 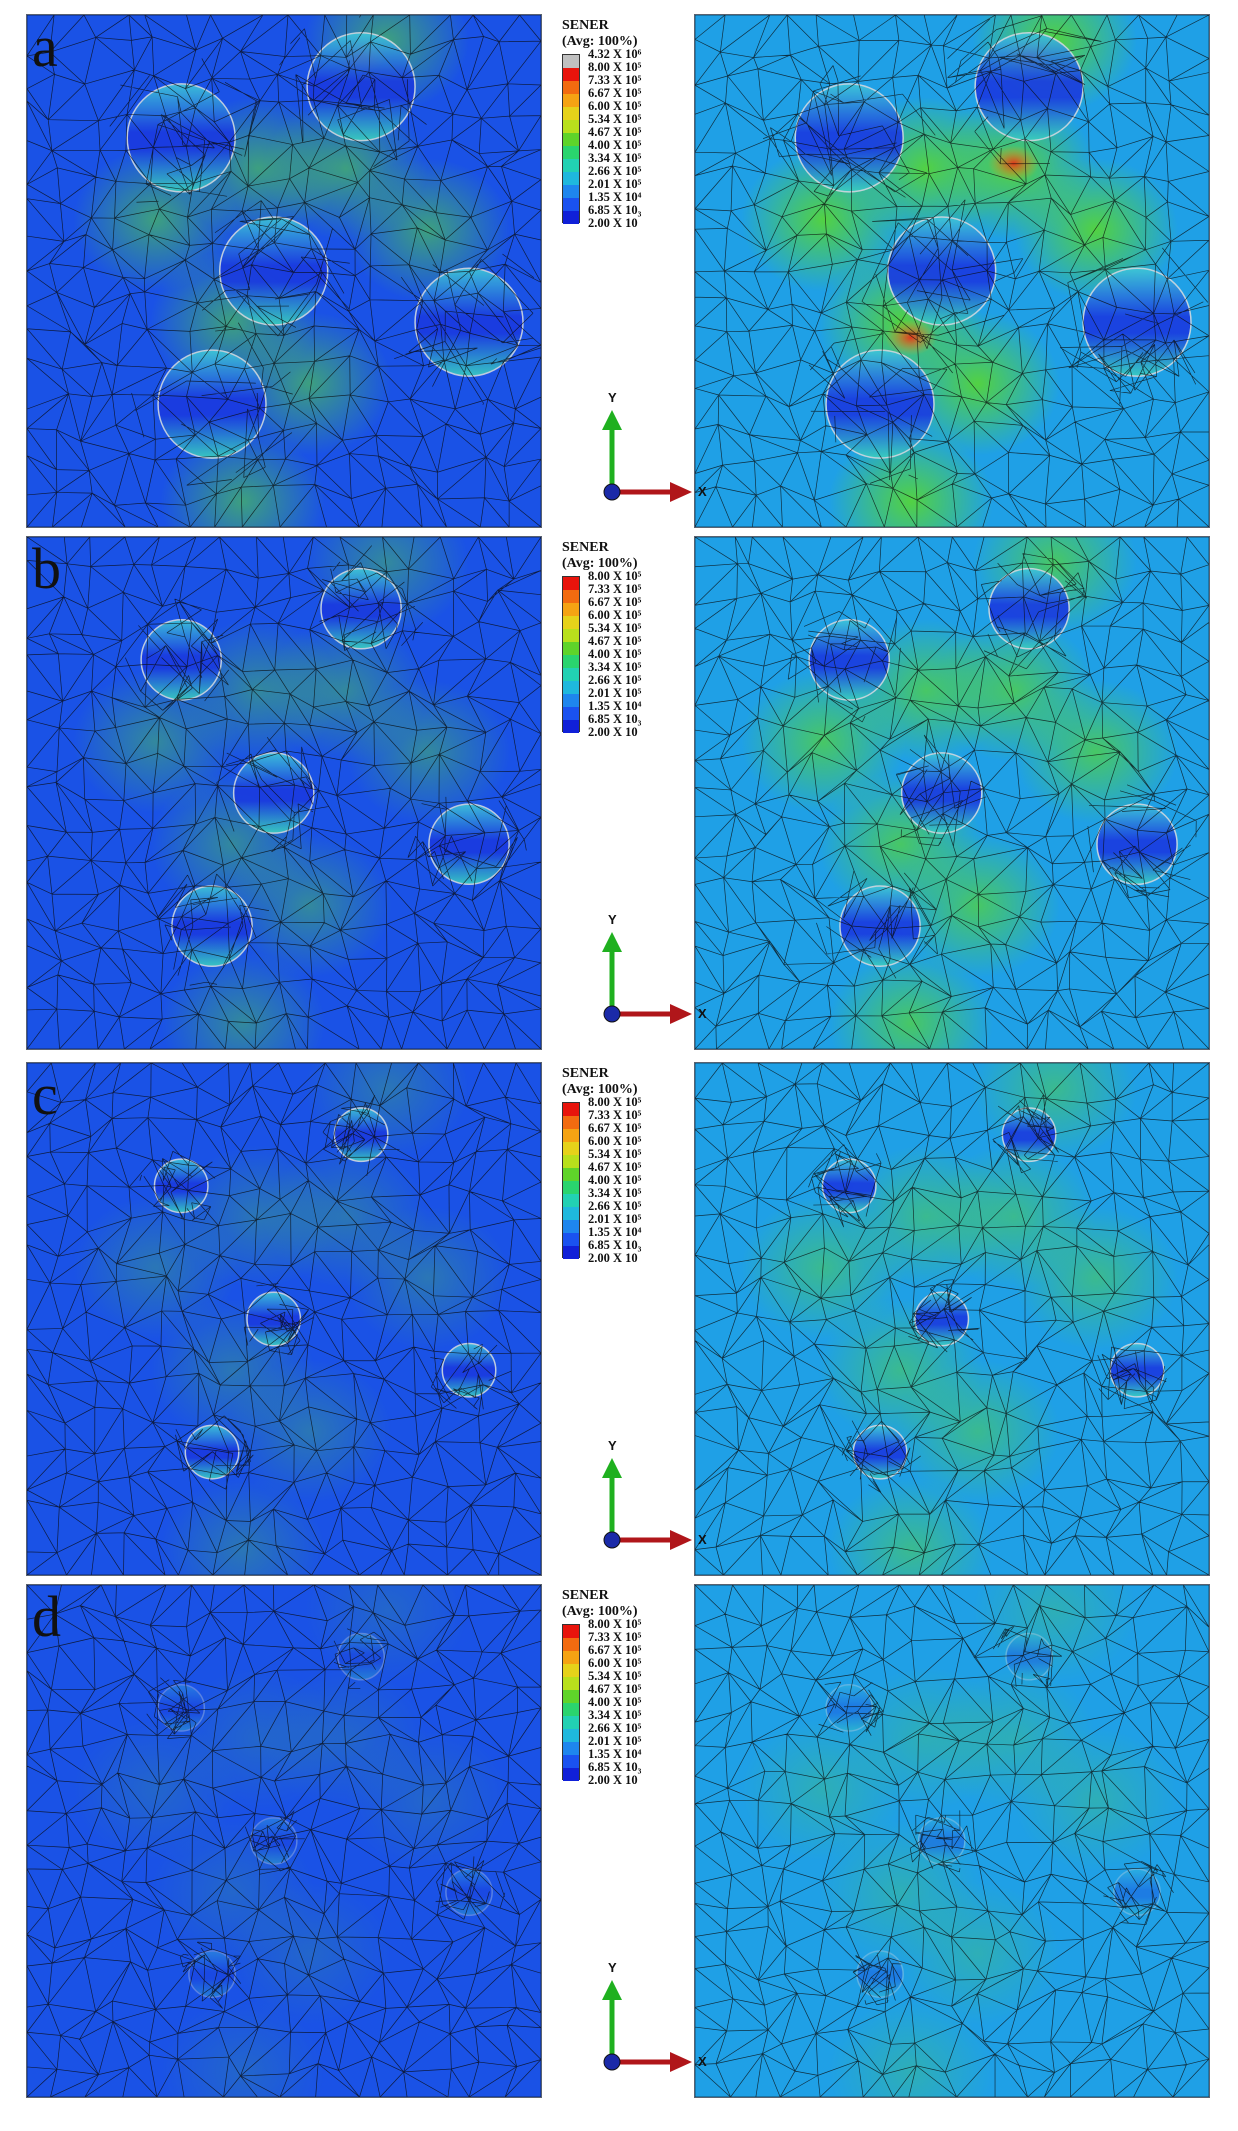 What do you see at coordinates (45, 1094) in the screenshot?
I see `panel-letter: c` at bounding box center [45, 1094].